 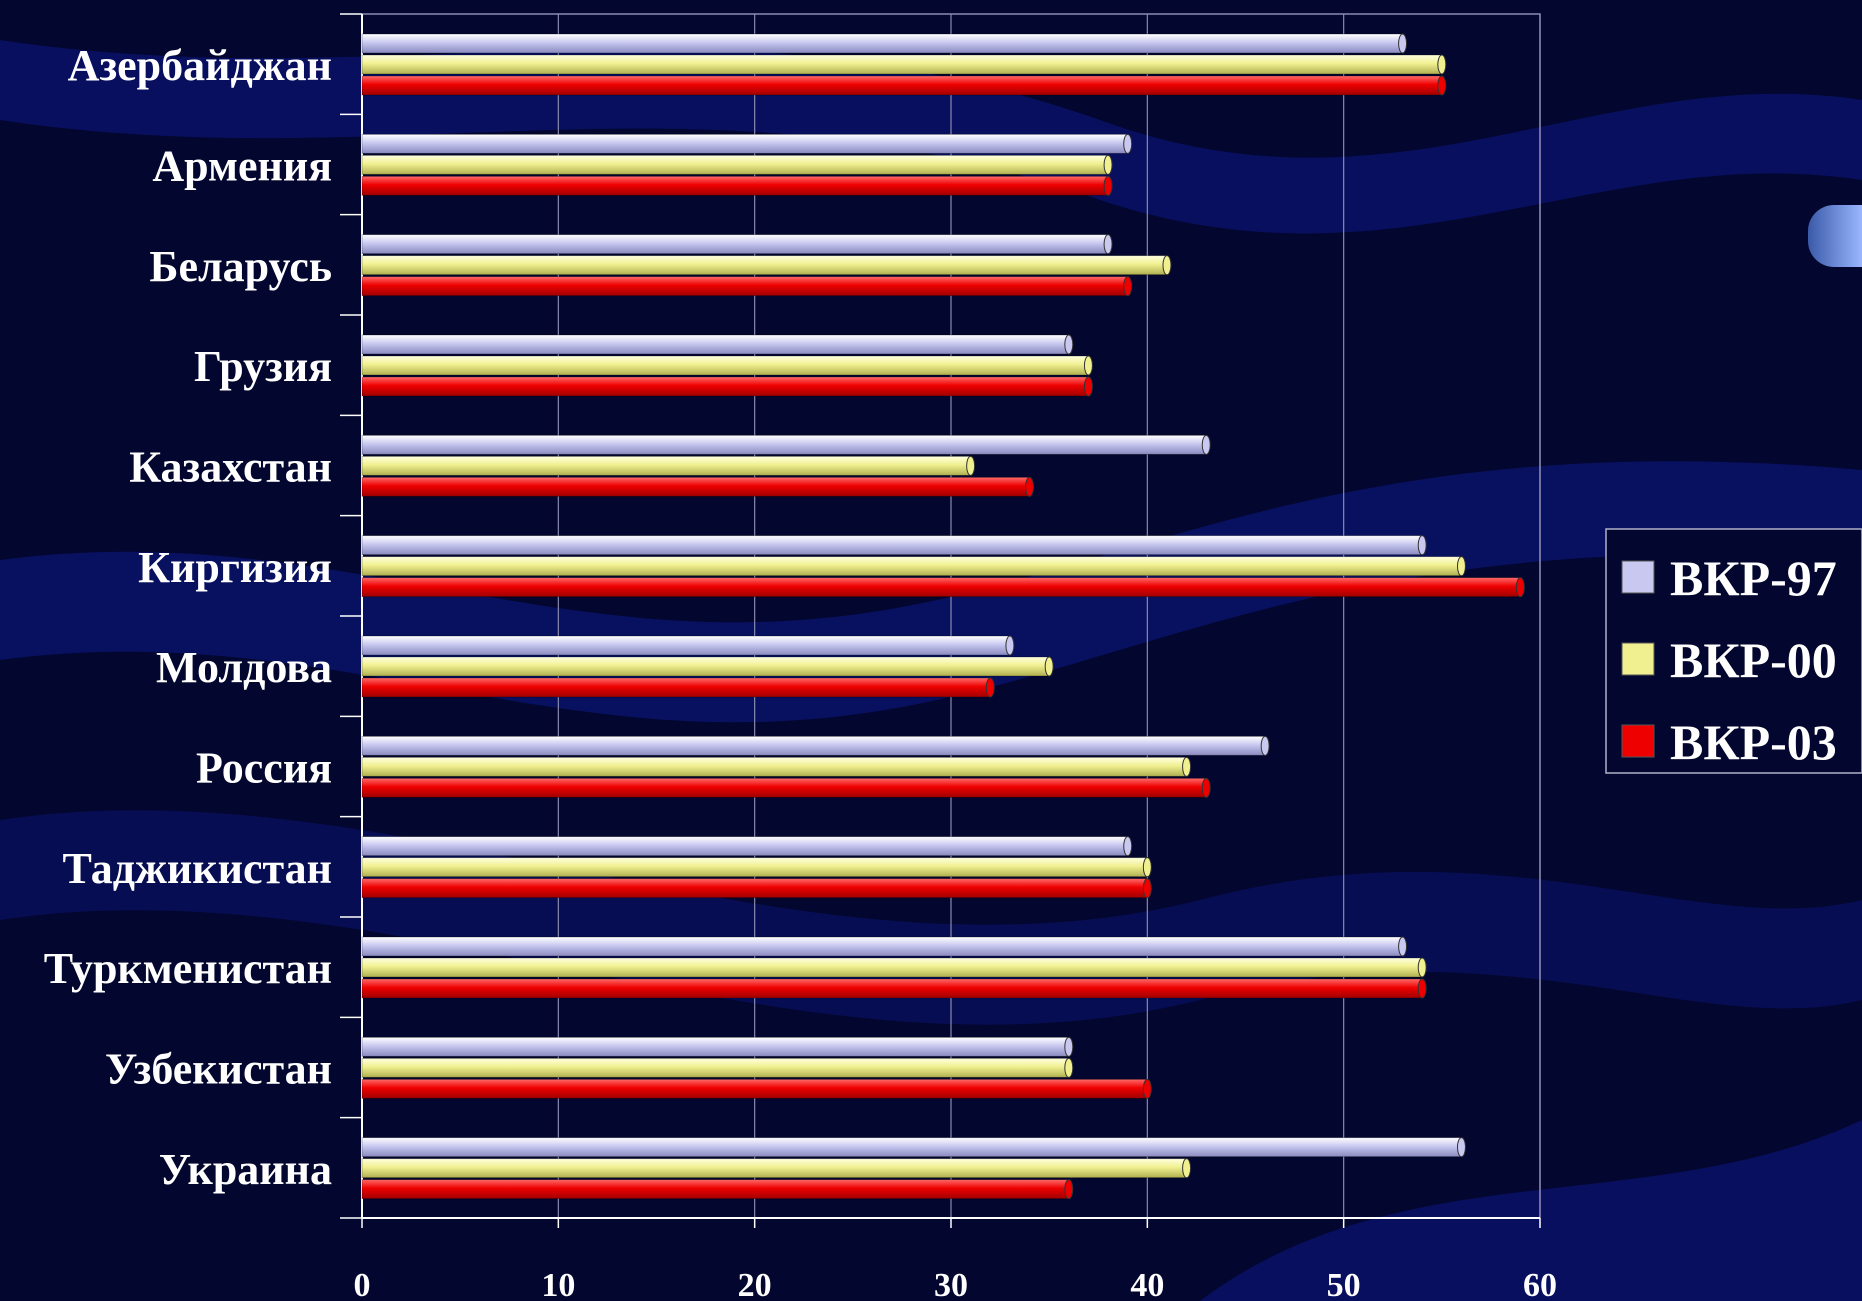 What do you see at coordinates (735, 164) in the screenshot?
I see `bar-ВКР-00-Армения` at bounding box center [735, 164].